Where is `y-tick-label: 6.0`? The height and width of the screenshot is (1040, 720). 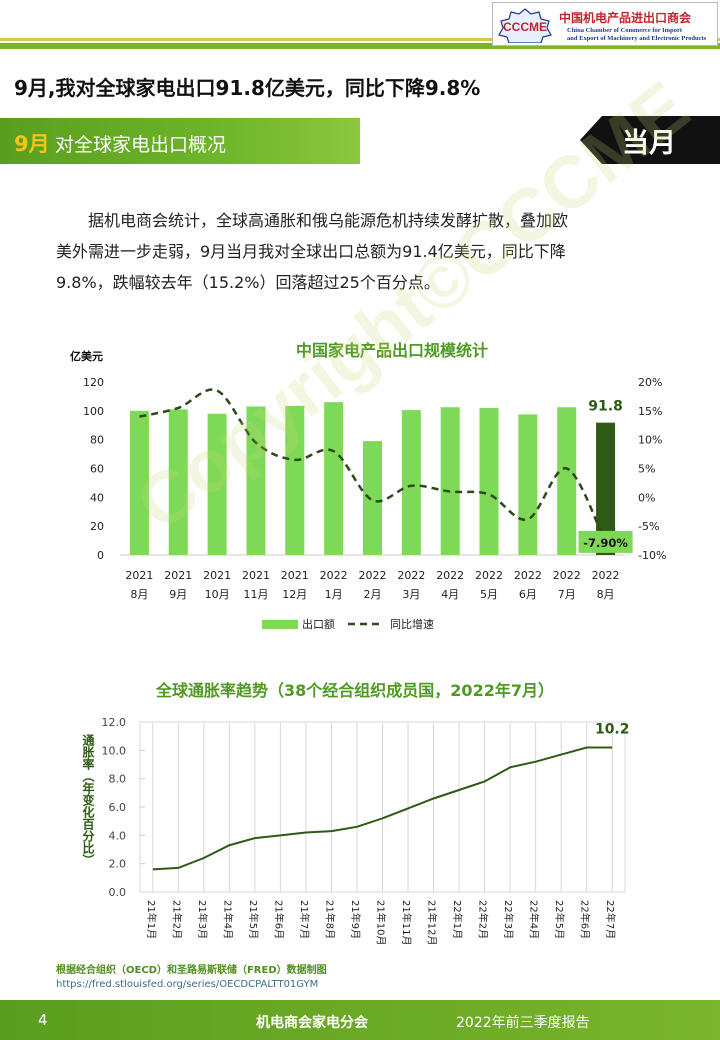 y-tick-label: 6.0 is located at coordinates (118, 807).